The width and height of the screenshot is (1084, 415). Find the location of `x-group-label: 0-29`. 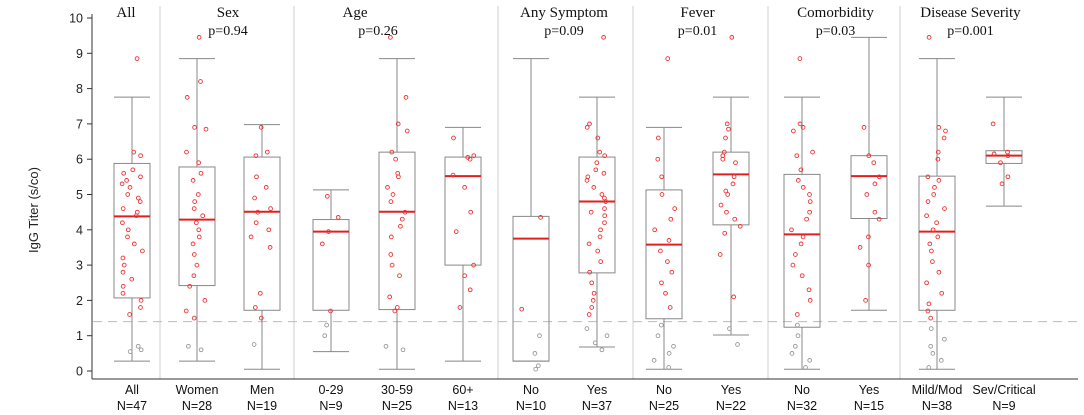

x-group-label: 0-29 is located at coordinates (330, 390).